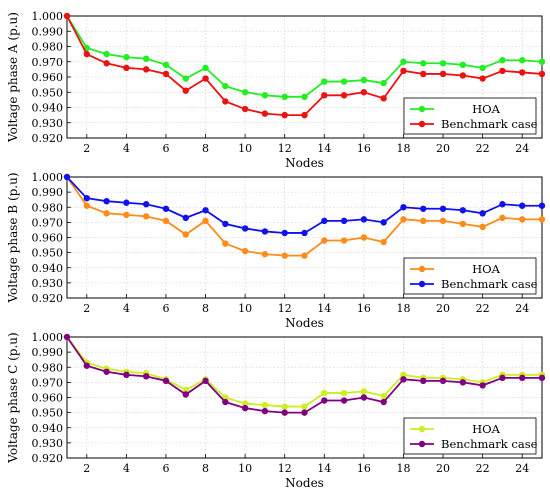  I want to click on x-tick-label: 18, so click(403, 148).